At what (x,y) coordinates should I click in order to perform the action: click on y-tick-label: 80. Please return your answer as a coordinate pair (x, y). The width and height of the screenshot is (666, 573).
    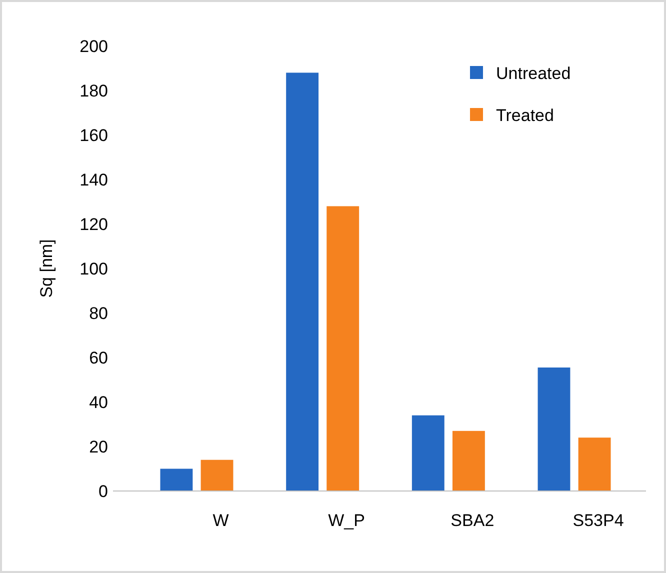
    Looking at the image, I should click on (98, 313).